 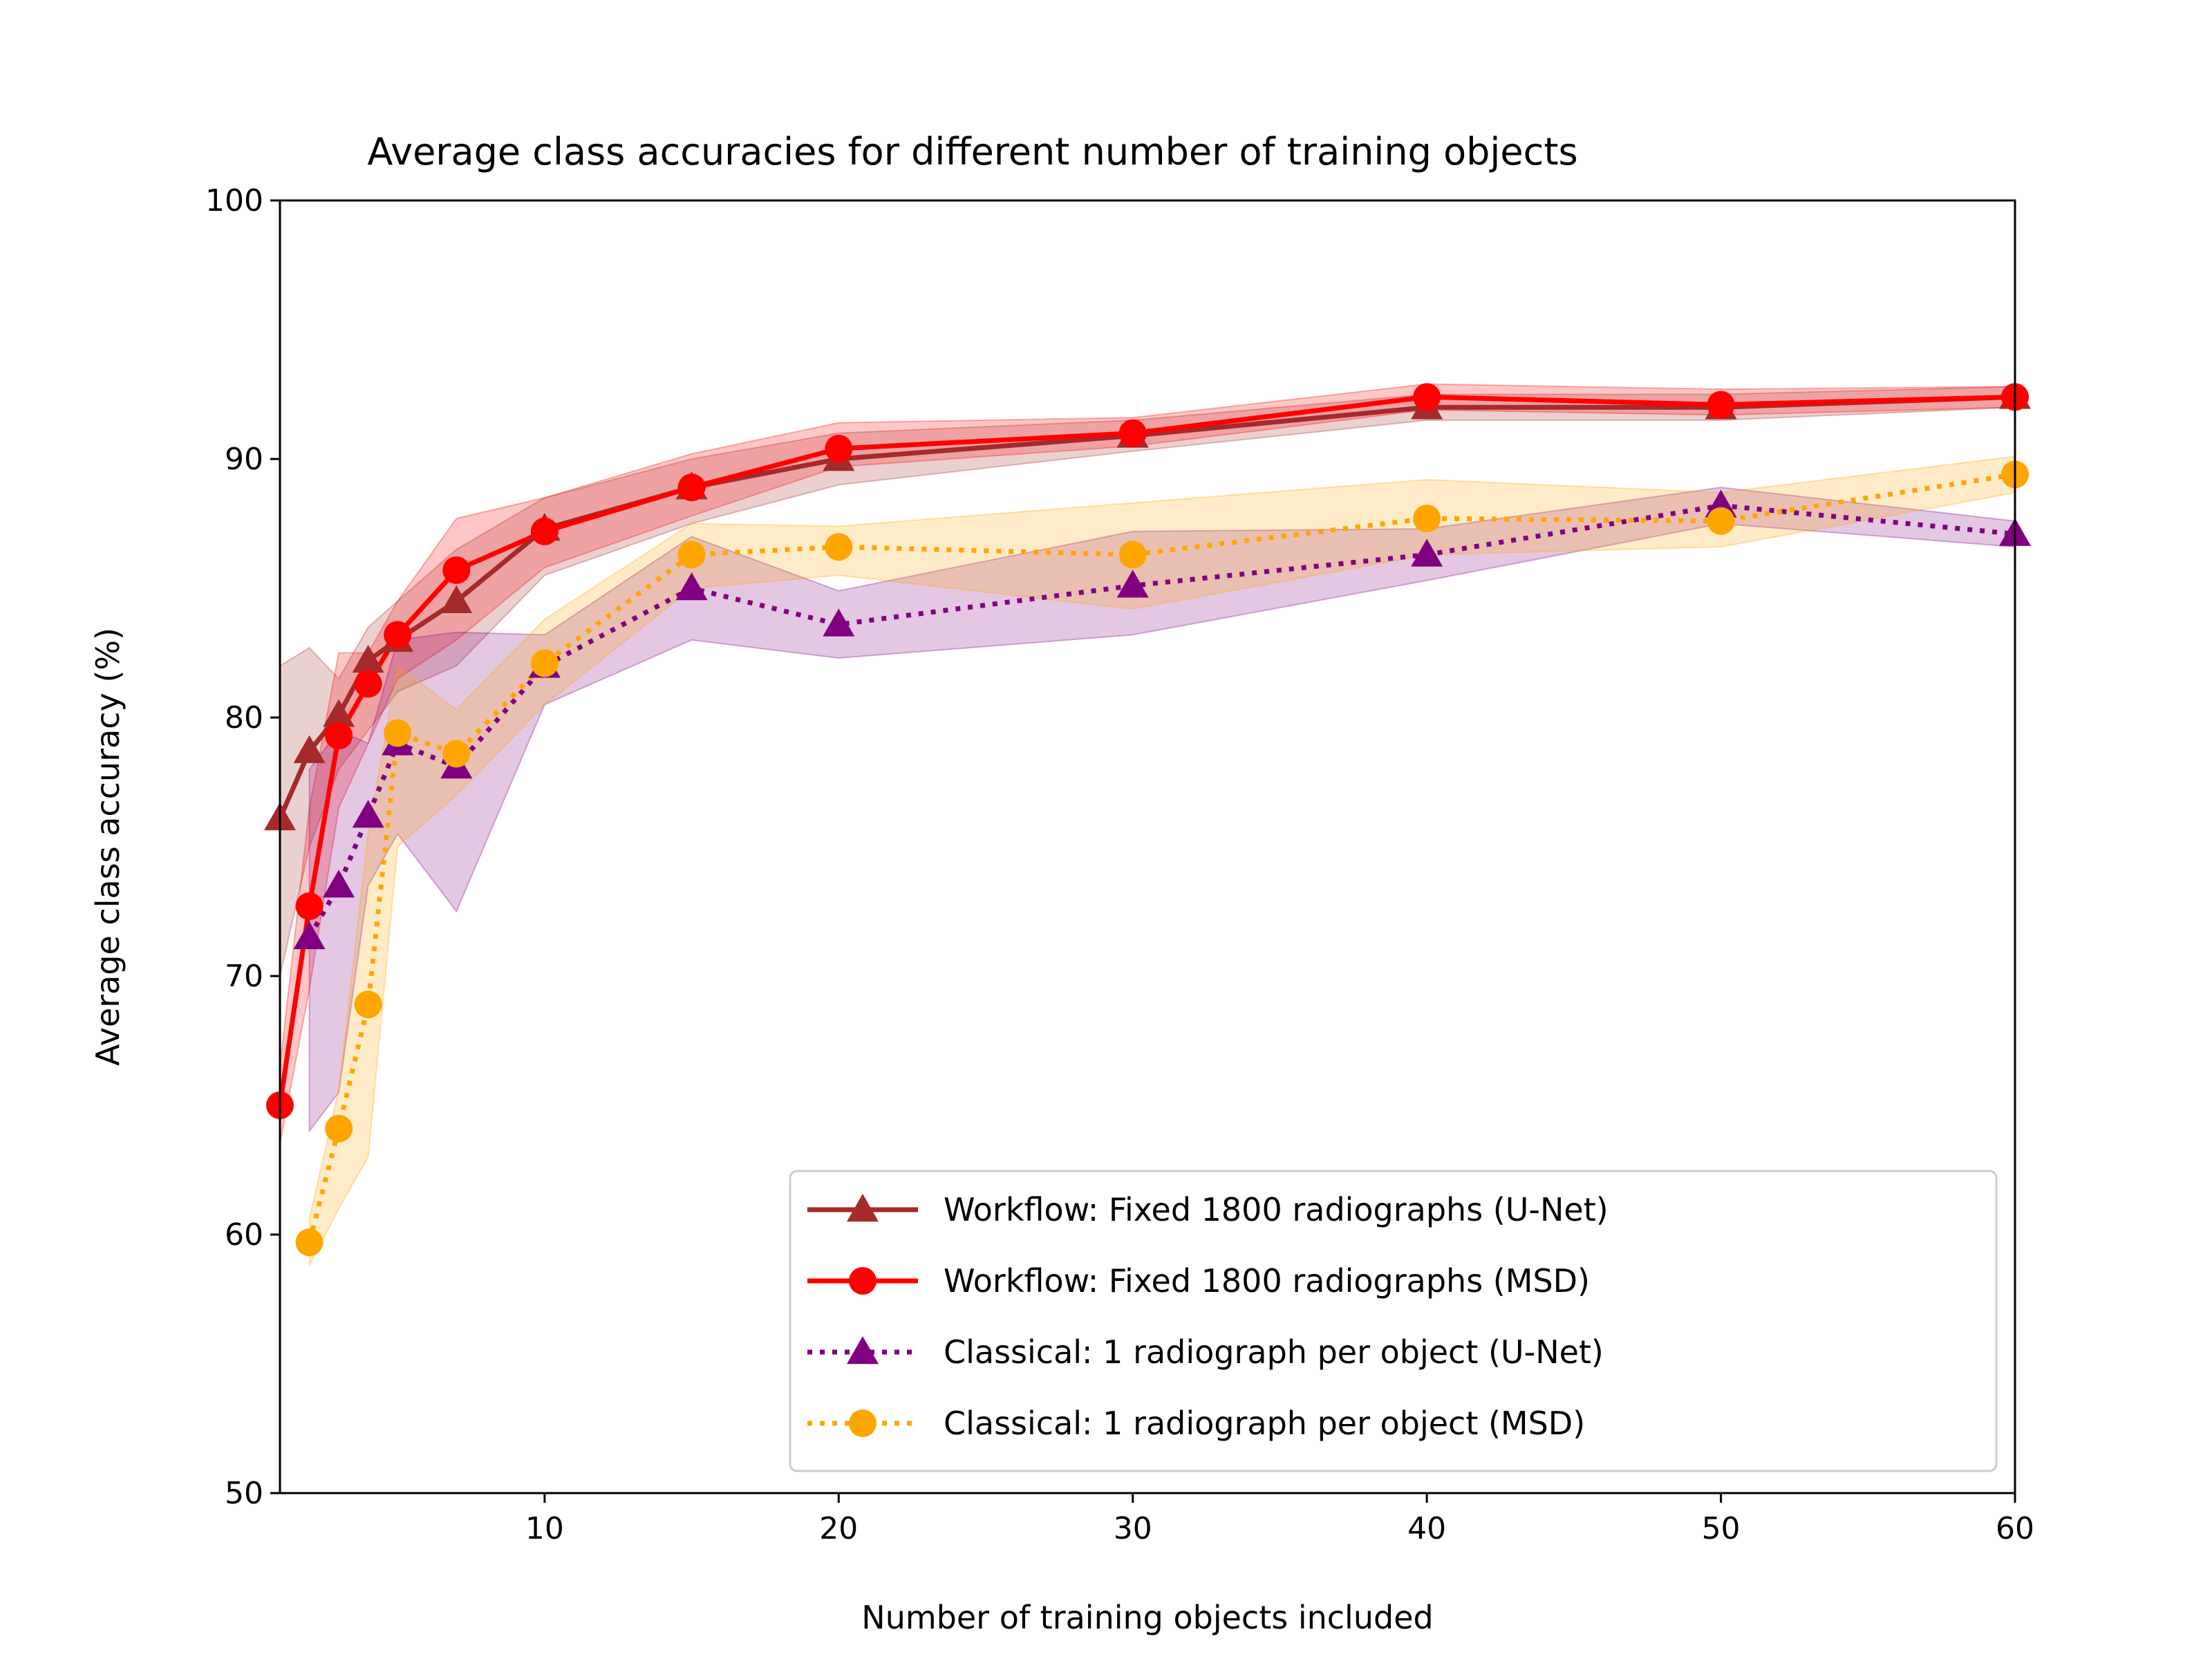 I want to click on y-tick-label: 70, so click(x=244, y=976).